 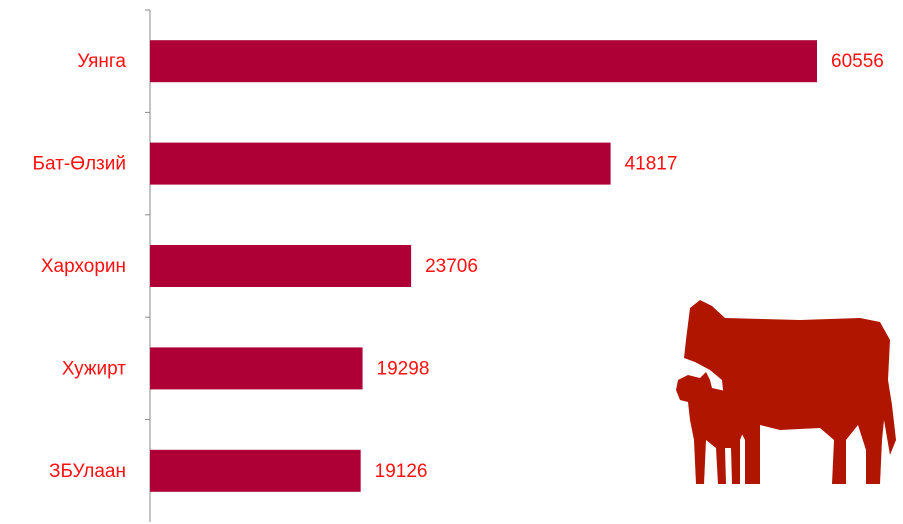 I want to click on y-tick-label: Уянга, so click(x=101, y=61).